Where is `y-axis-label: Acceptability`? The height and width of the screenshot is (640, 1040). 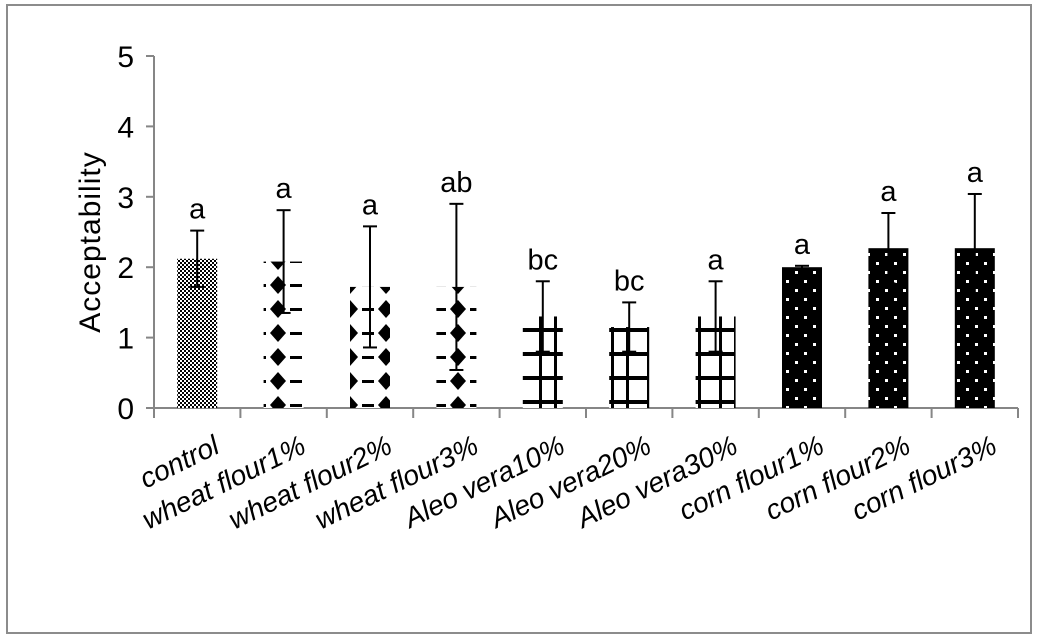 y-axis-label: Acceptability is located at coordinates (90, 241).